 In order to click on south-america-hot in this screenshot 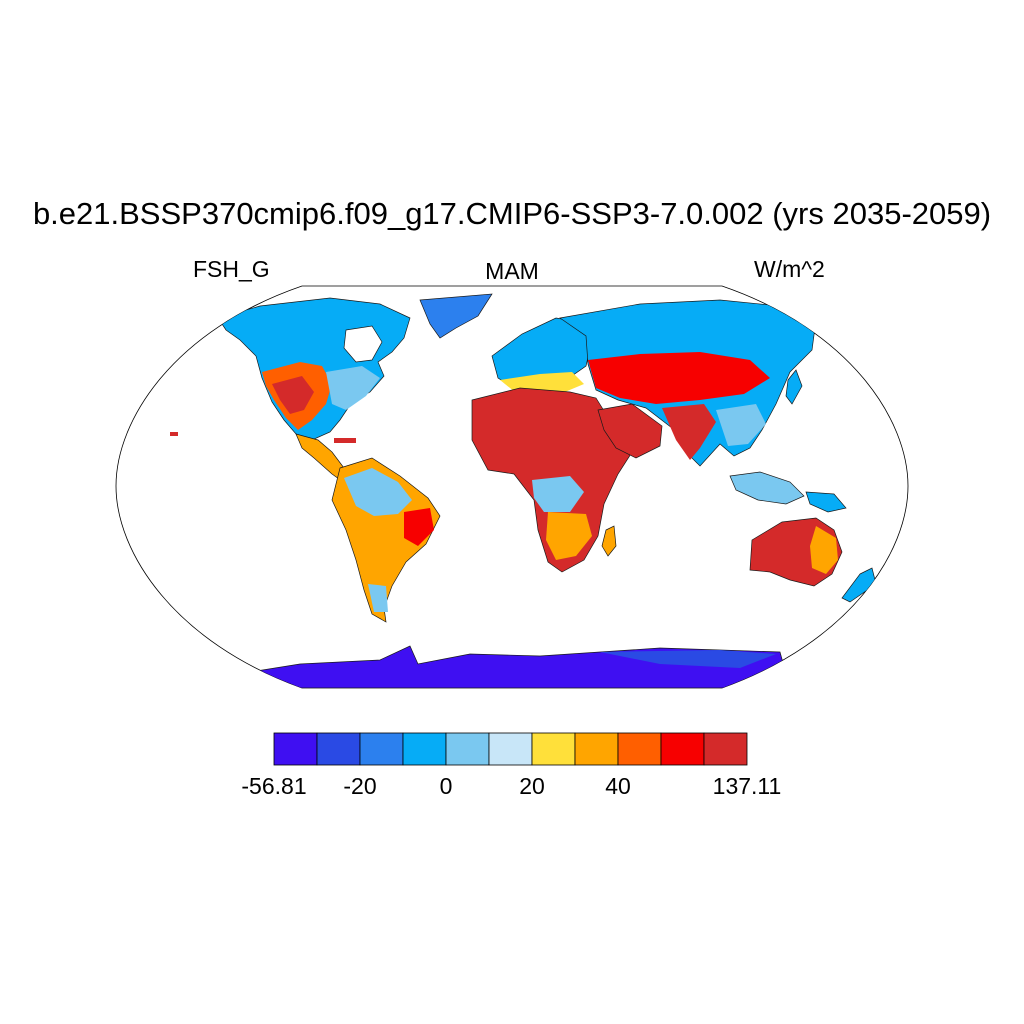, I will do `click(419, 527)`.